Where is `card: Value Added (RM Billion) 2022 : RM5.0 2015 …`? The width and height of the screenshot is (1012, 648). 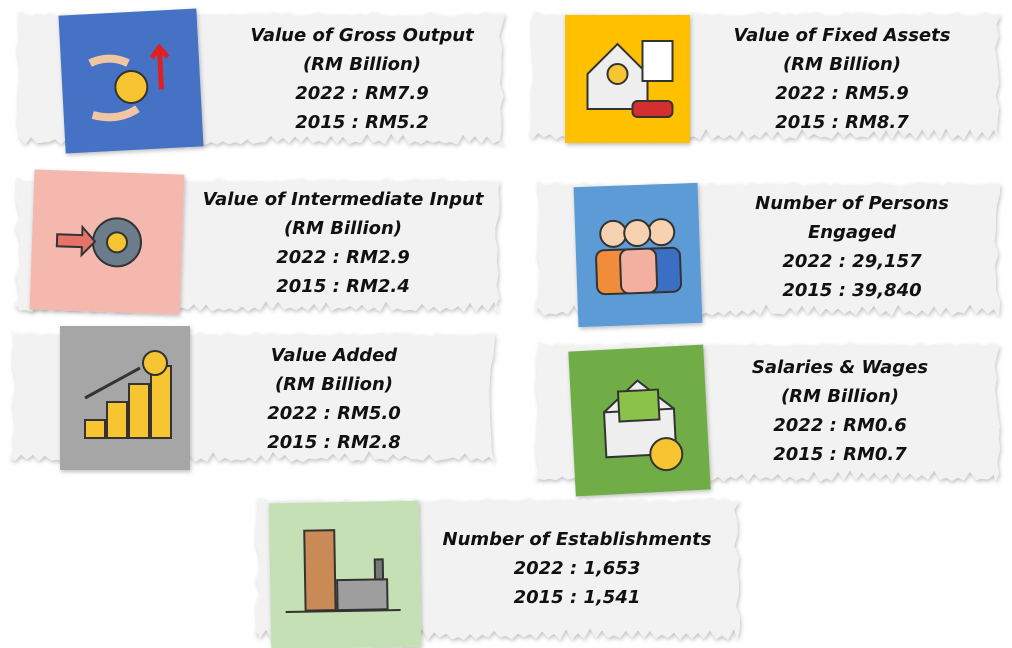 card: Value Added (RM Billion) 2022 : RM5.0 2015 … is located at coordinates (252, 398).